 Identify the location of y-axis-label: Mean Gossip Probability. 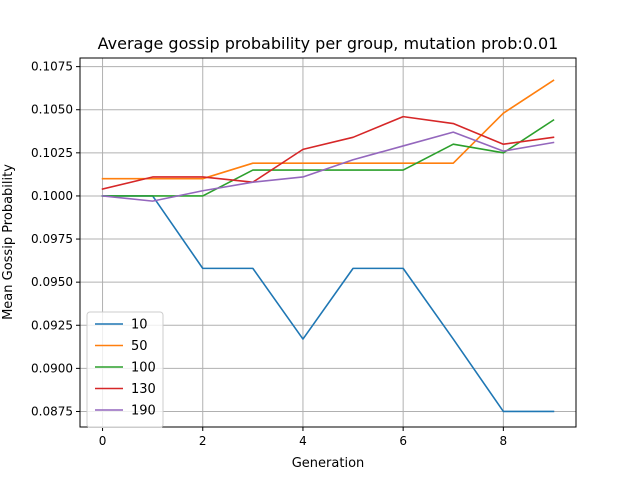
(8, 242).